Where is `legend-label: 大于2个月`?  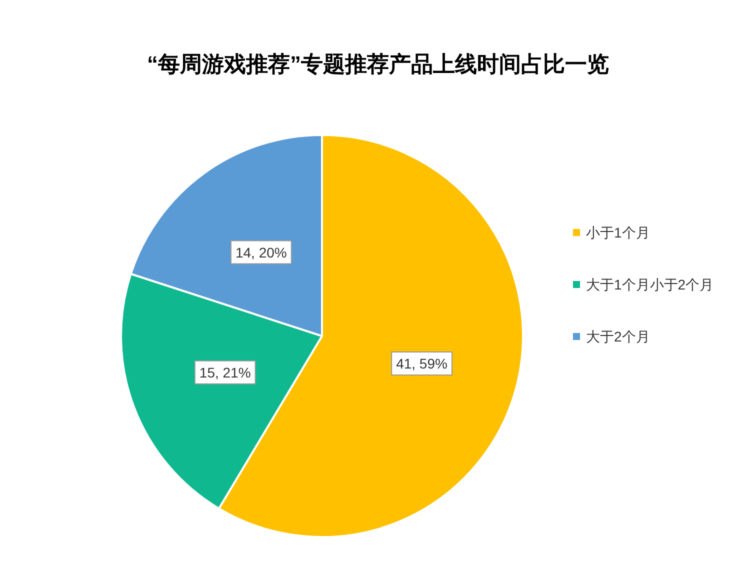
legend-label: 大于2个月 is located at coordinates (618, 336).